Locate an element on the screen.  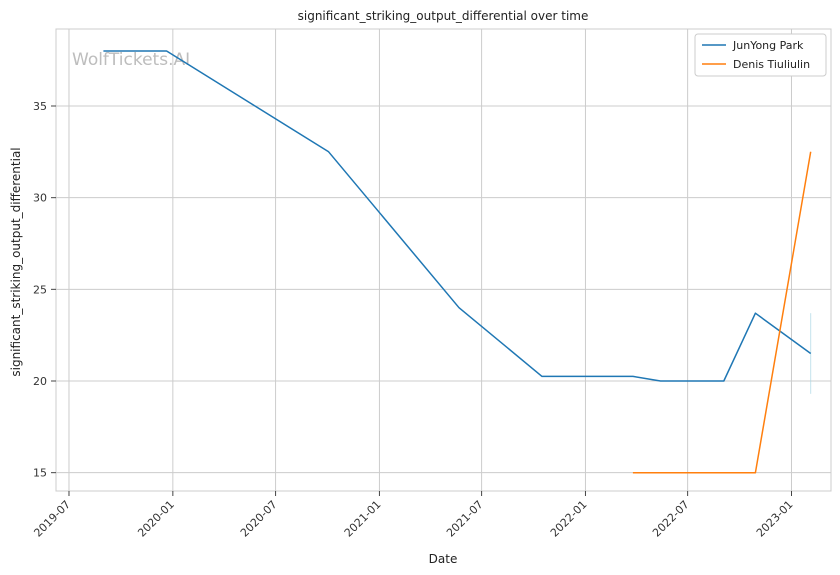
series-line-denis-tiuliulin is located at coordinates (722, 312).